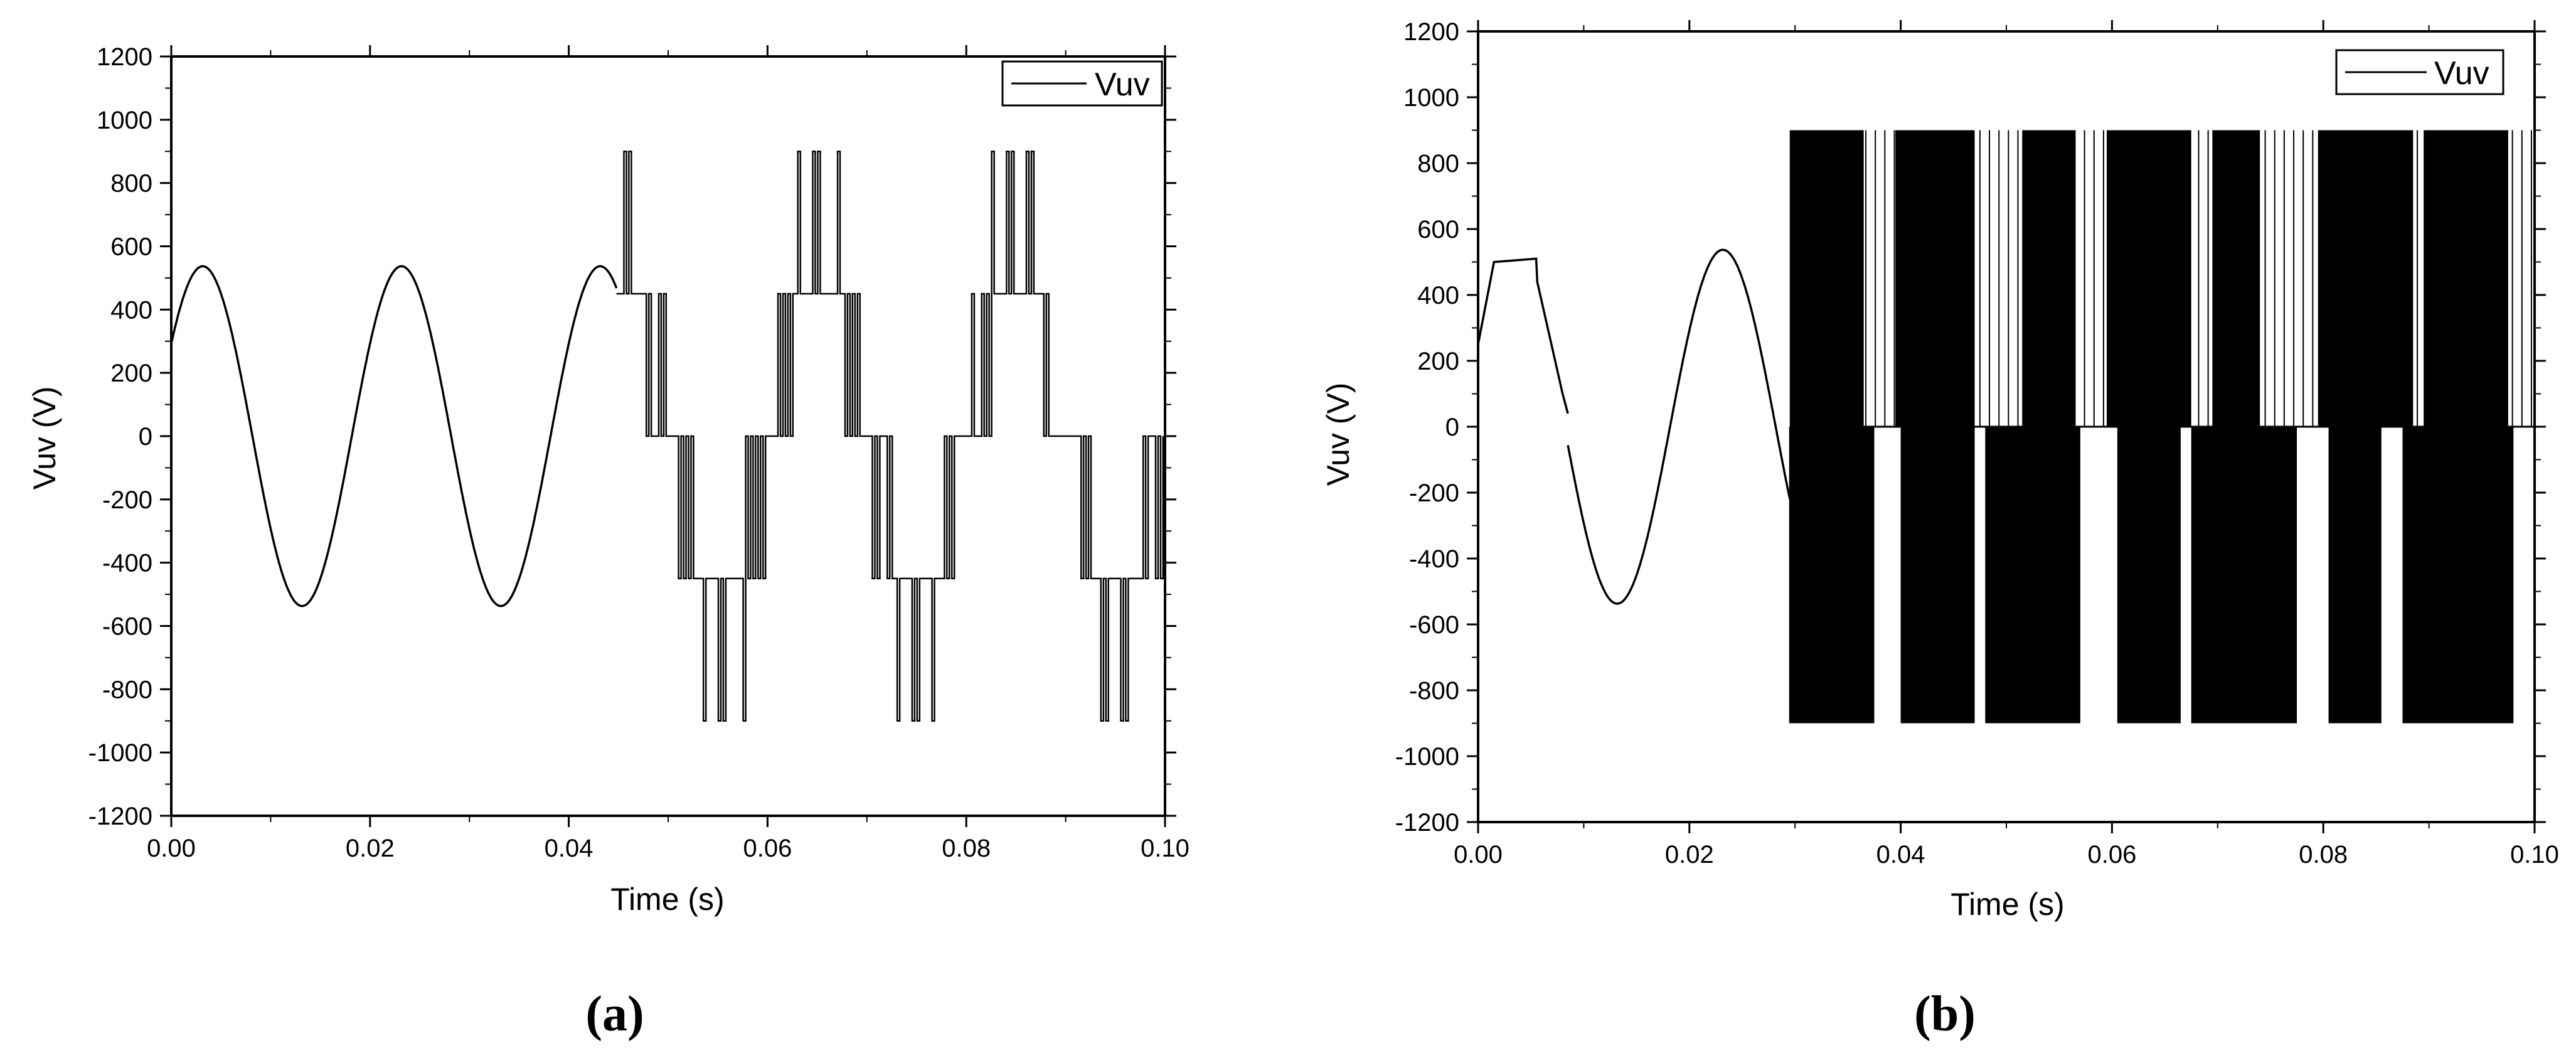  Describe the element at coordinates (127, 500) in the screenshot. I see `y-tick-label-a: -200` at that location.